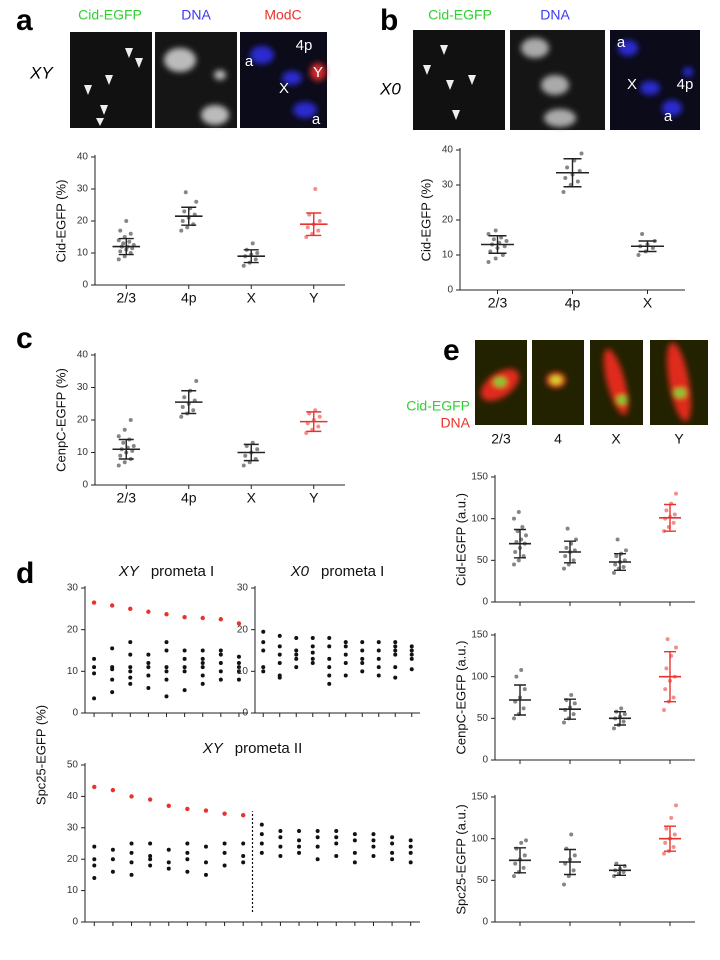  Describe the element at coordinates (479, 635) in the screenshot. I see `y-tick-label: 150` at that location.